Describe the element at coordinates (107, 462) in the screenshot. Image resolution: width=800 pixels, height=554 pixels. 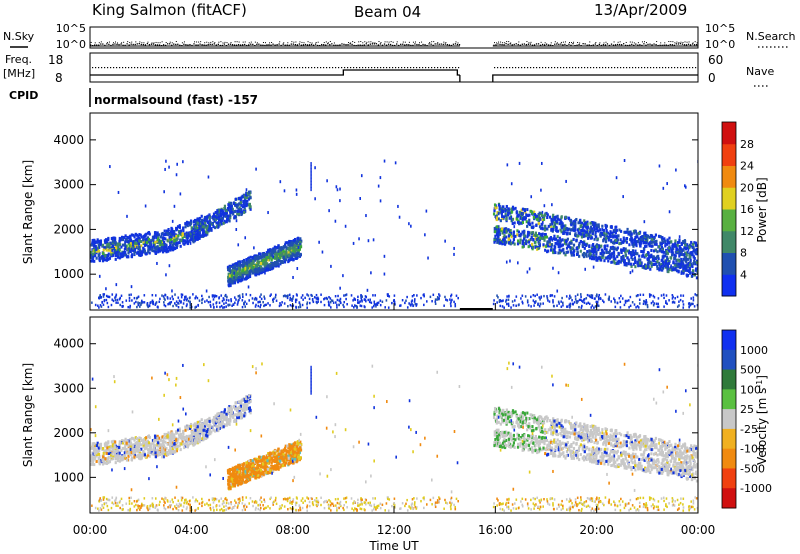
I see `velocity-cell` at that location.